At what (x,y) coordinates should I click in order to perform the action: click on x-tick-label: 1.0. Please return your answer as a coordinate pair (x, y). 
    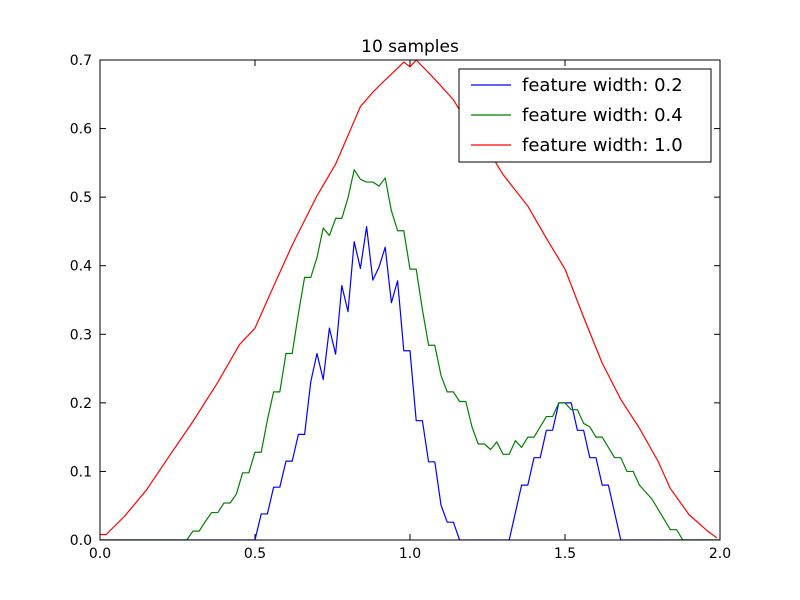
    Looking at the image, I should click on (410, 554).